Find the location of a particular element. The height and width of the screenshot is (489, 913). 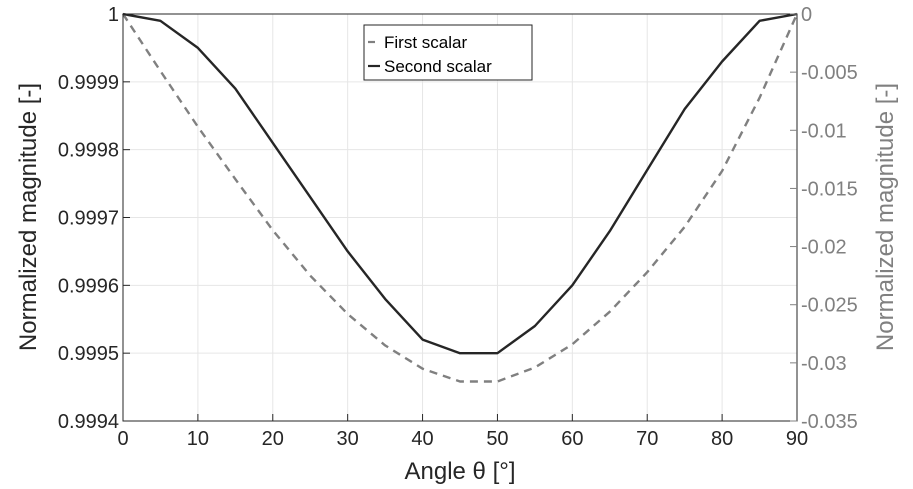

x-tick-label: 30 is located at coordinates (348, 439).